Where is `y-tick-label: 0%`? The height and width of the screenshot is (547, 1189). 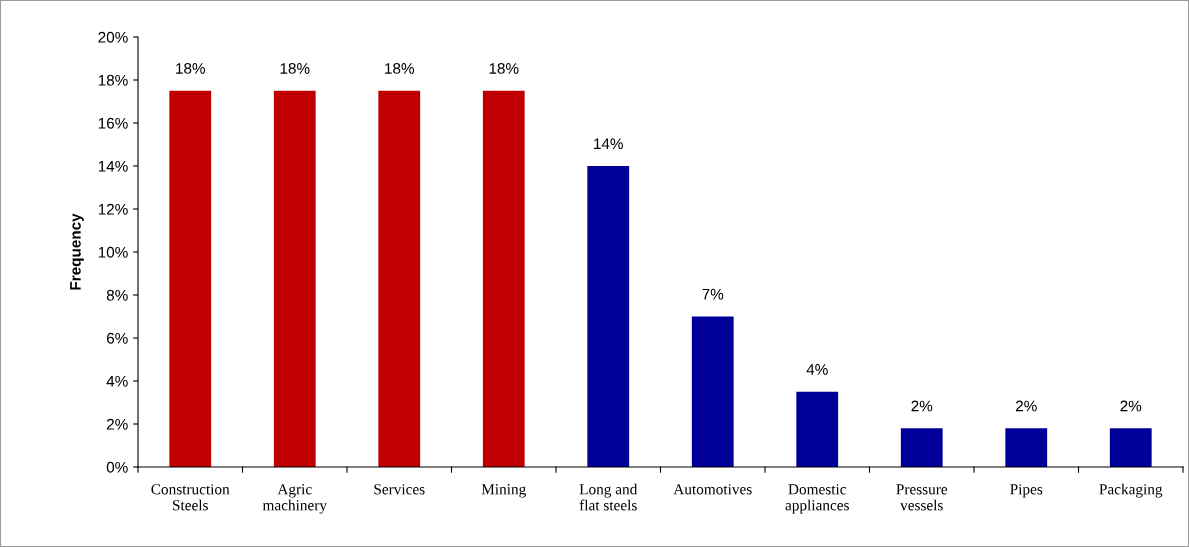
y-tick-label: 0% is located at coordinates (117, 467).